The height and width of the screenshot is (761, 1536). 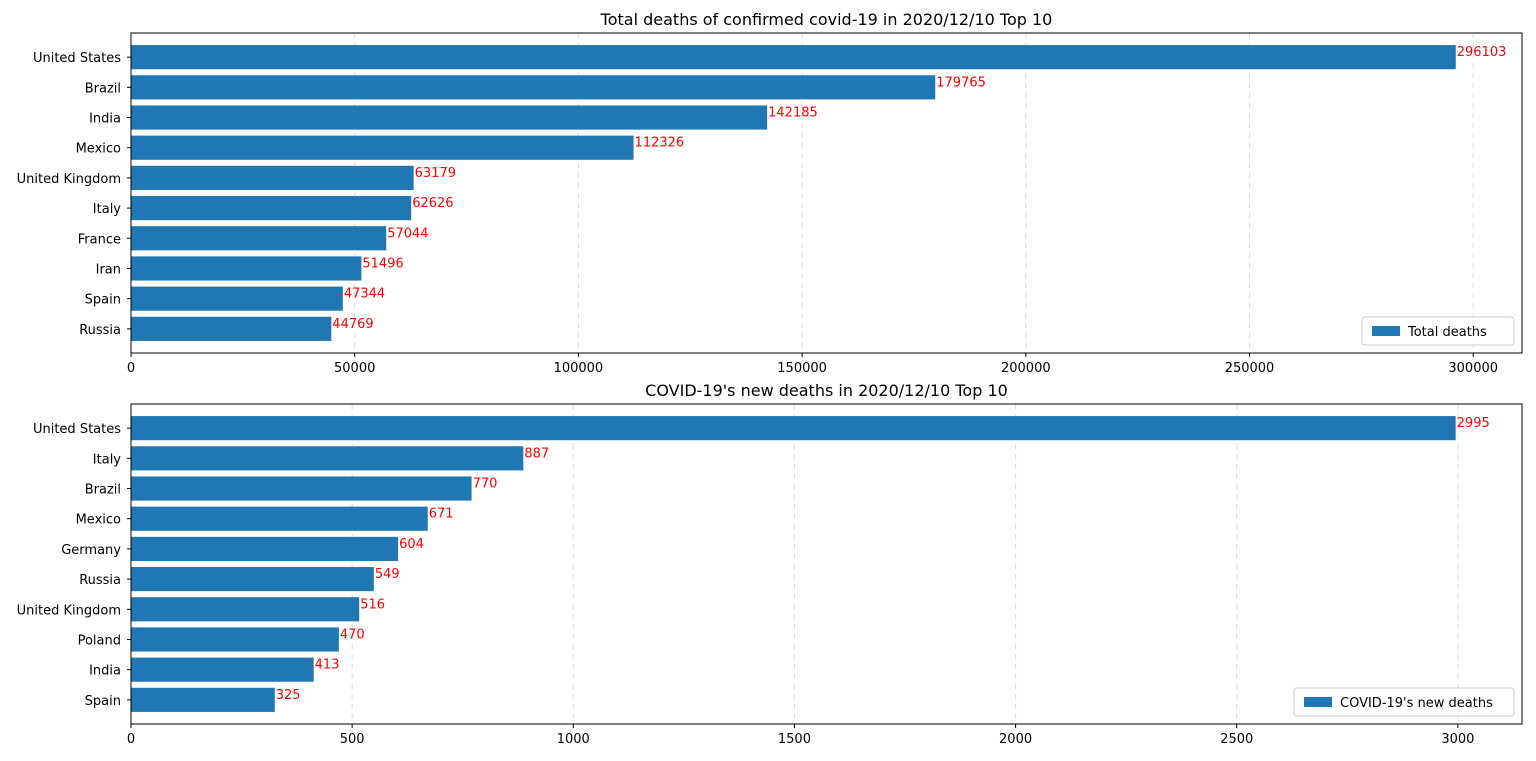 I want to click on new-deaths-xtick-label: 3000, so click(x=1457, y=739).